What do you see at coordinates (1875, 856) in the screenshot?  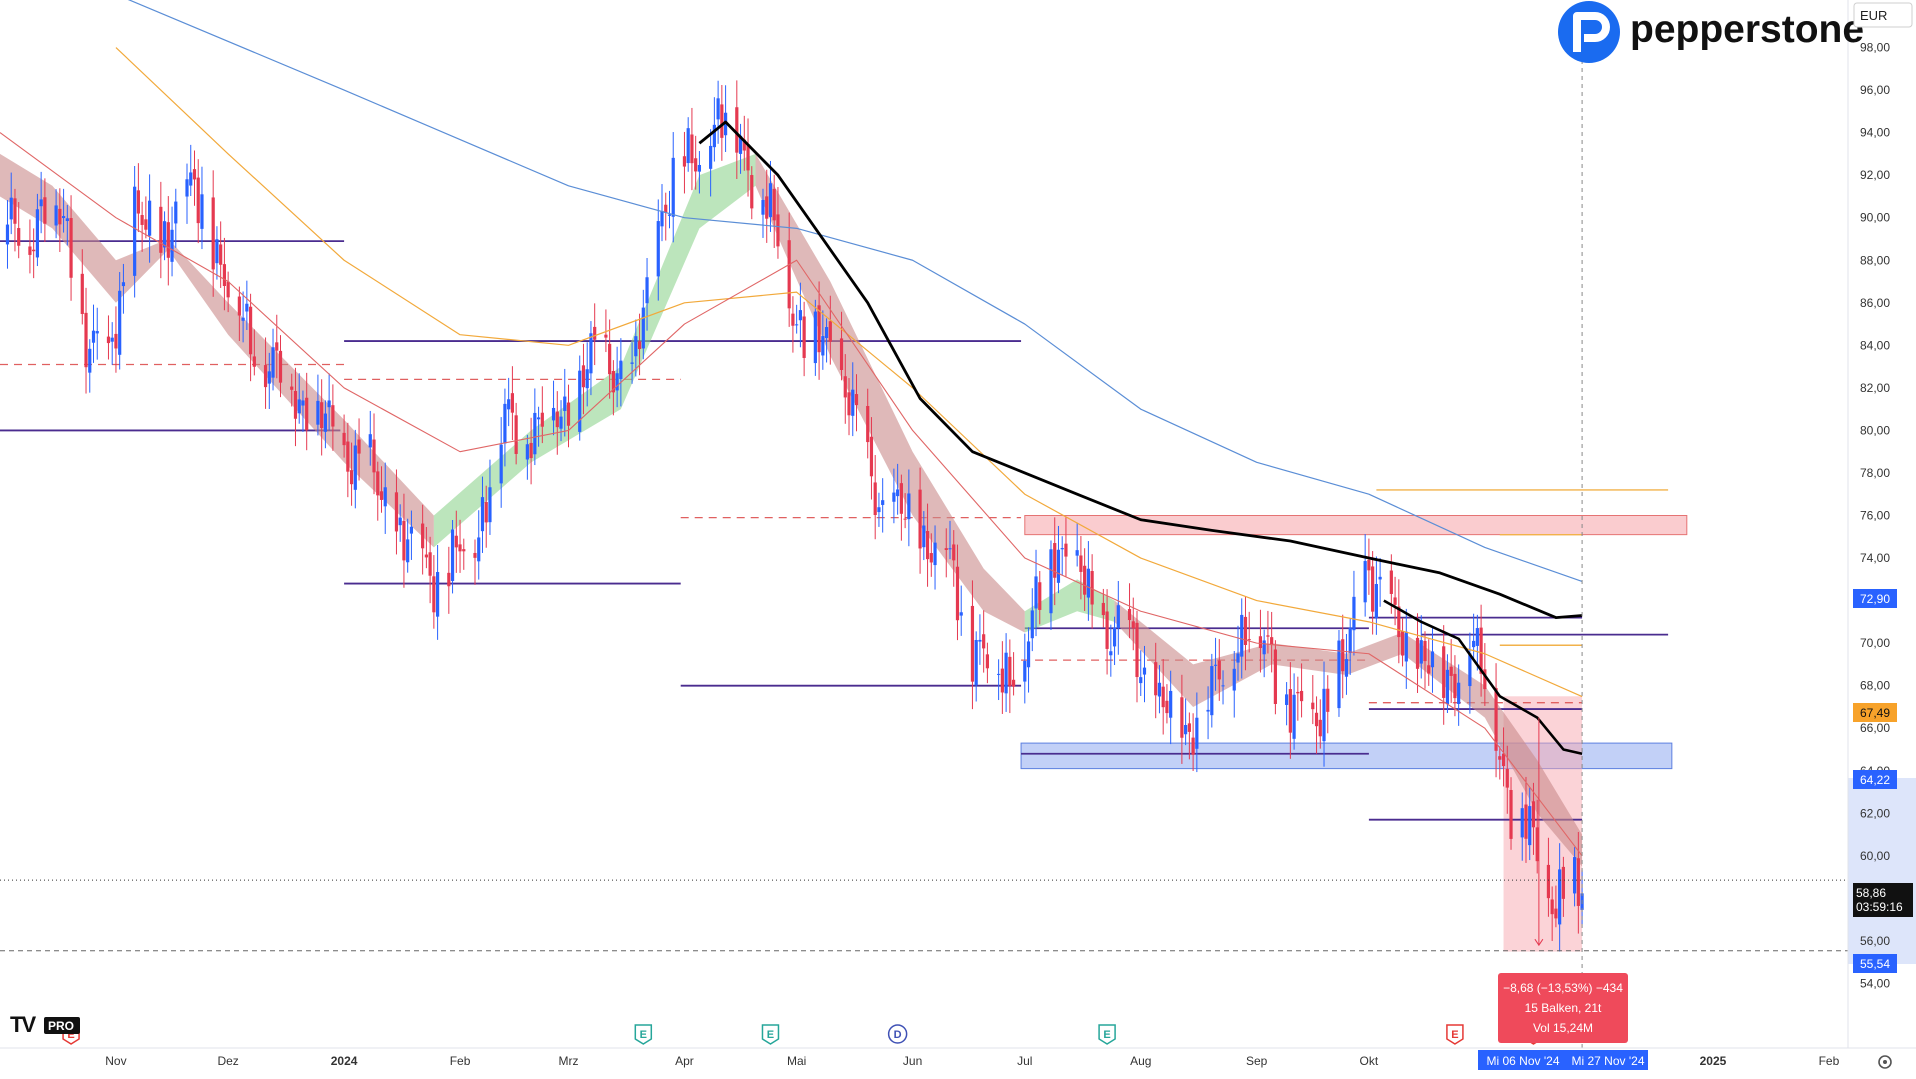 I see `y-tick-label: 60,00` at bounding box center [1875, 856].